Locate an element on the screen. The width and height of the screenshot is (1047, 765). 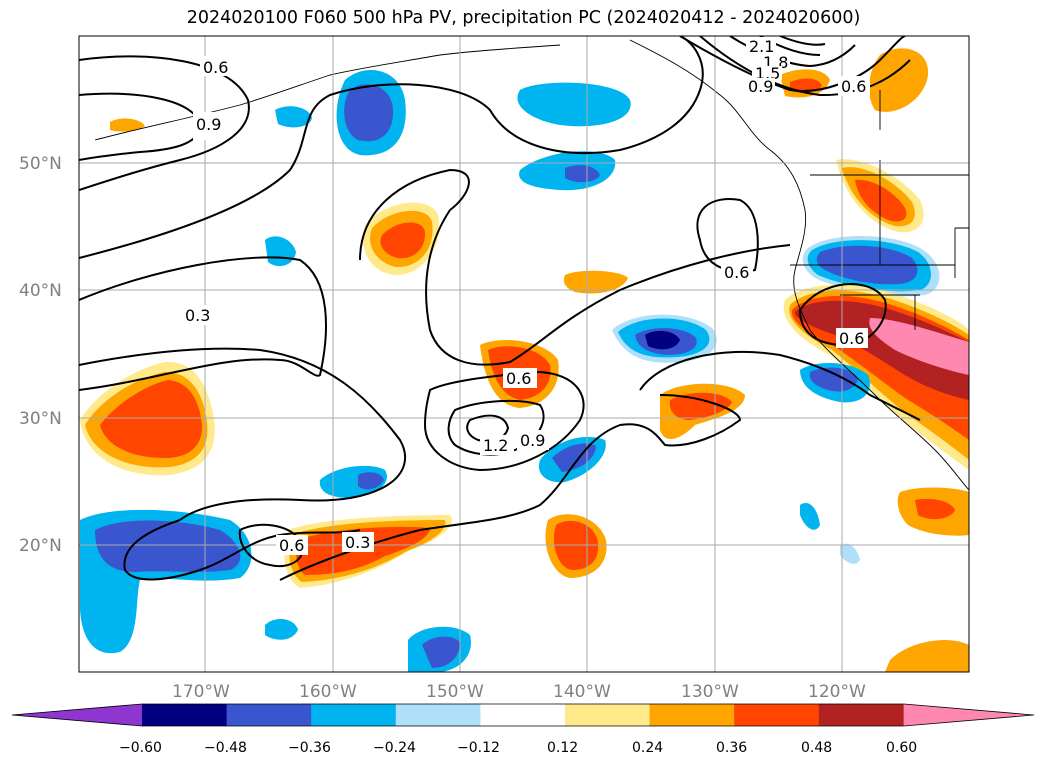
lat-label: 30°N is located at coordinates (40, 419).